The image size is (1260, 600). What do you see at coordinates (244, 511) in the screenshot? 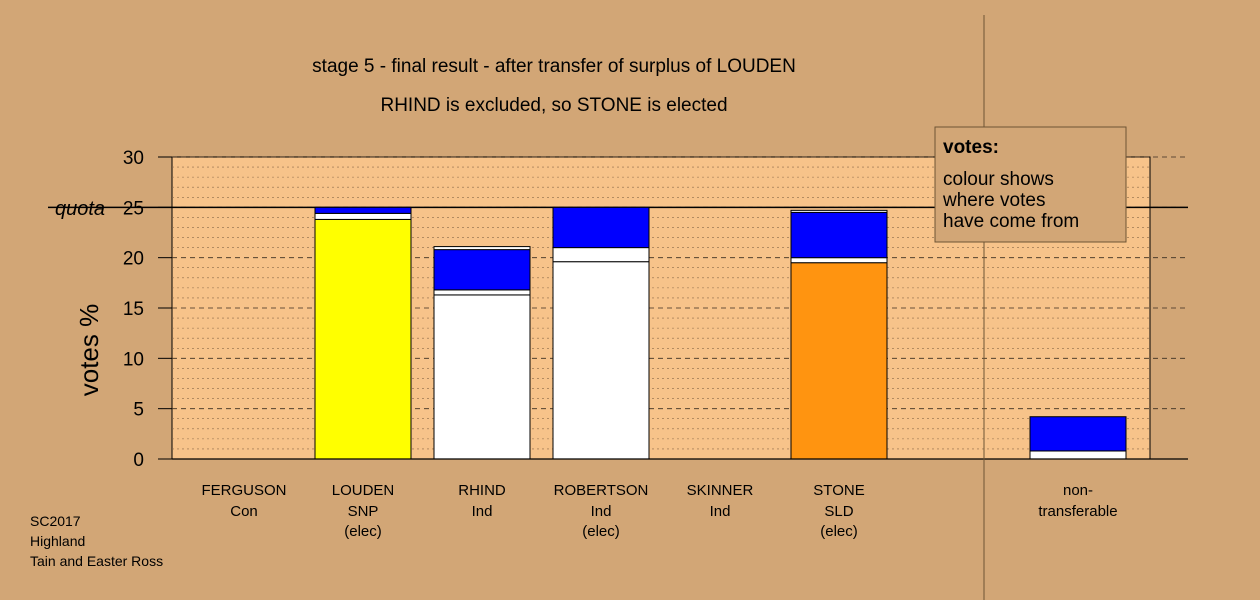
I see `candidate-party-ferguson: Con` at bounding box center [244, 511].